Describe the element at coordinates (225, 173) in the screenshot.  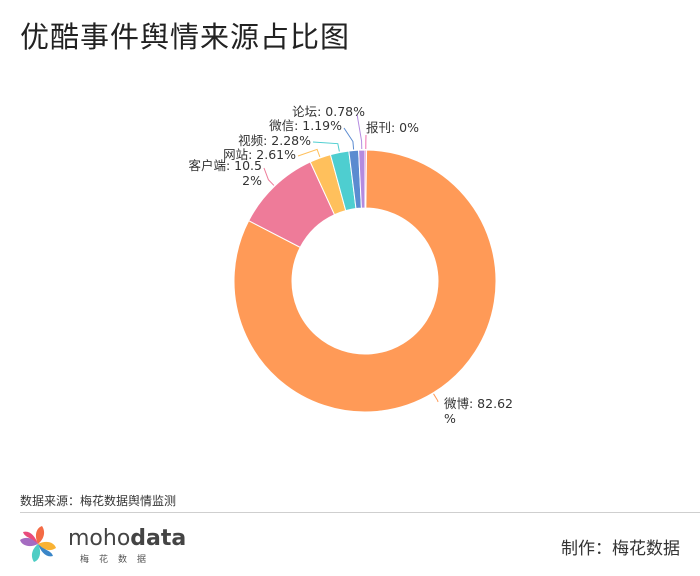
I see `slice-label-1: 客户端: 10.5 2%` at that location.